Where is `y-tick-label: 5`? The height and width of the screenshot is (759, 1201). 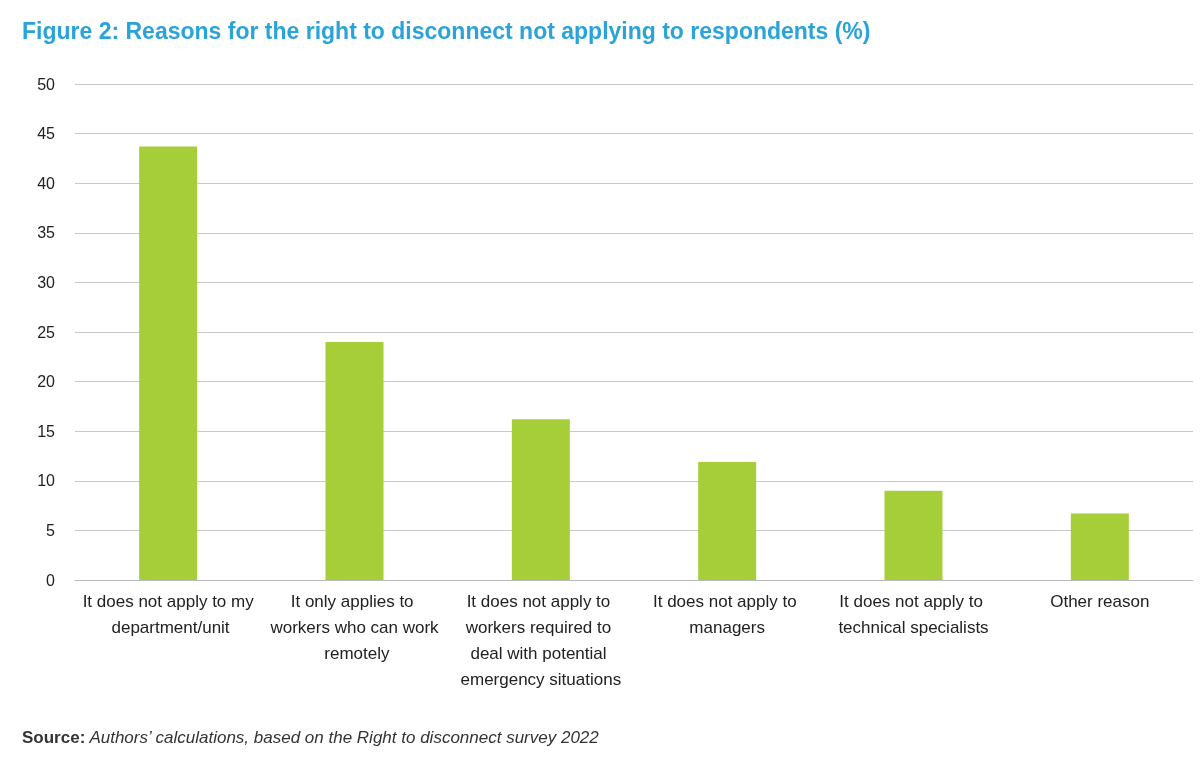
y-tick-label: 5 is located at coordinates (51, 530).